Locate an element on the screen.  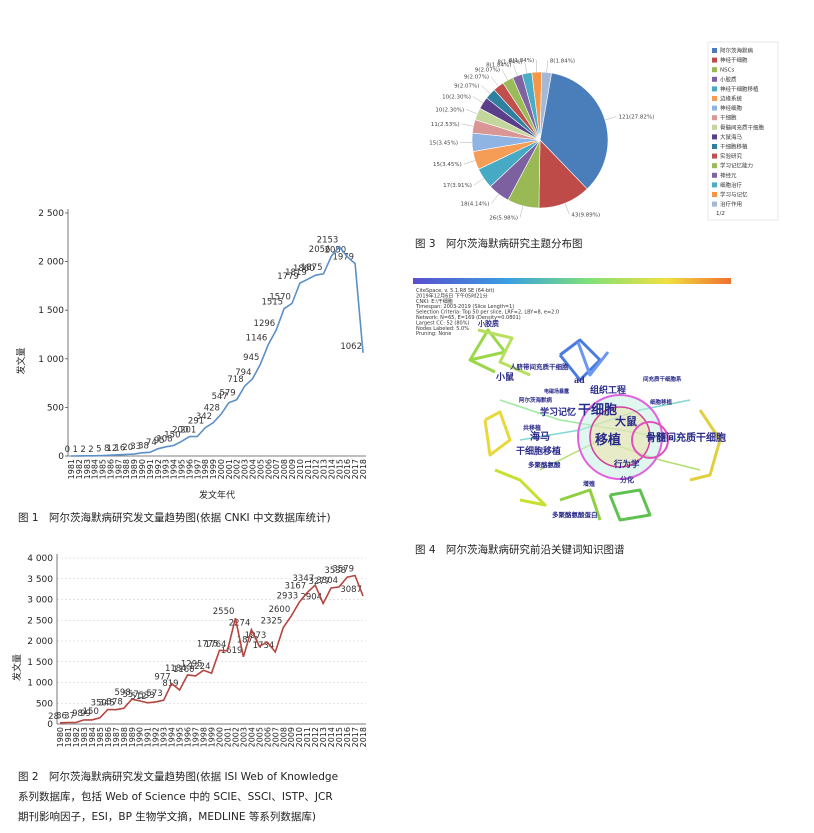
y-tick-label: 2 500 is located at coordinates (51, 214).